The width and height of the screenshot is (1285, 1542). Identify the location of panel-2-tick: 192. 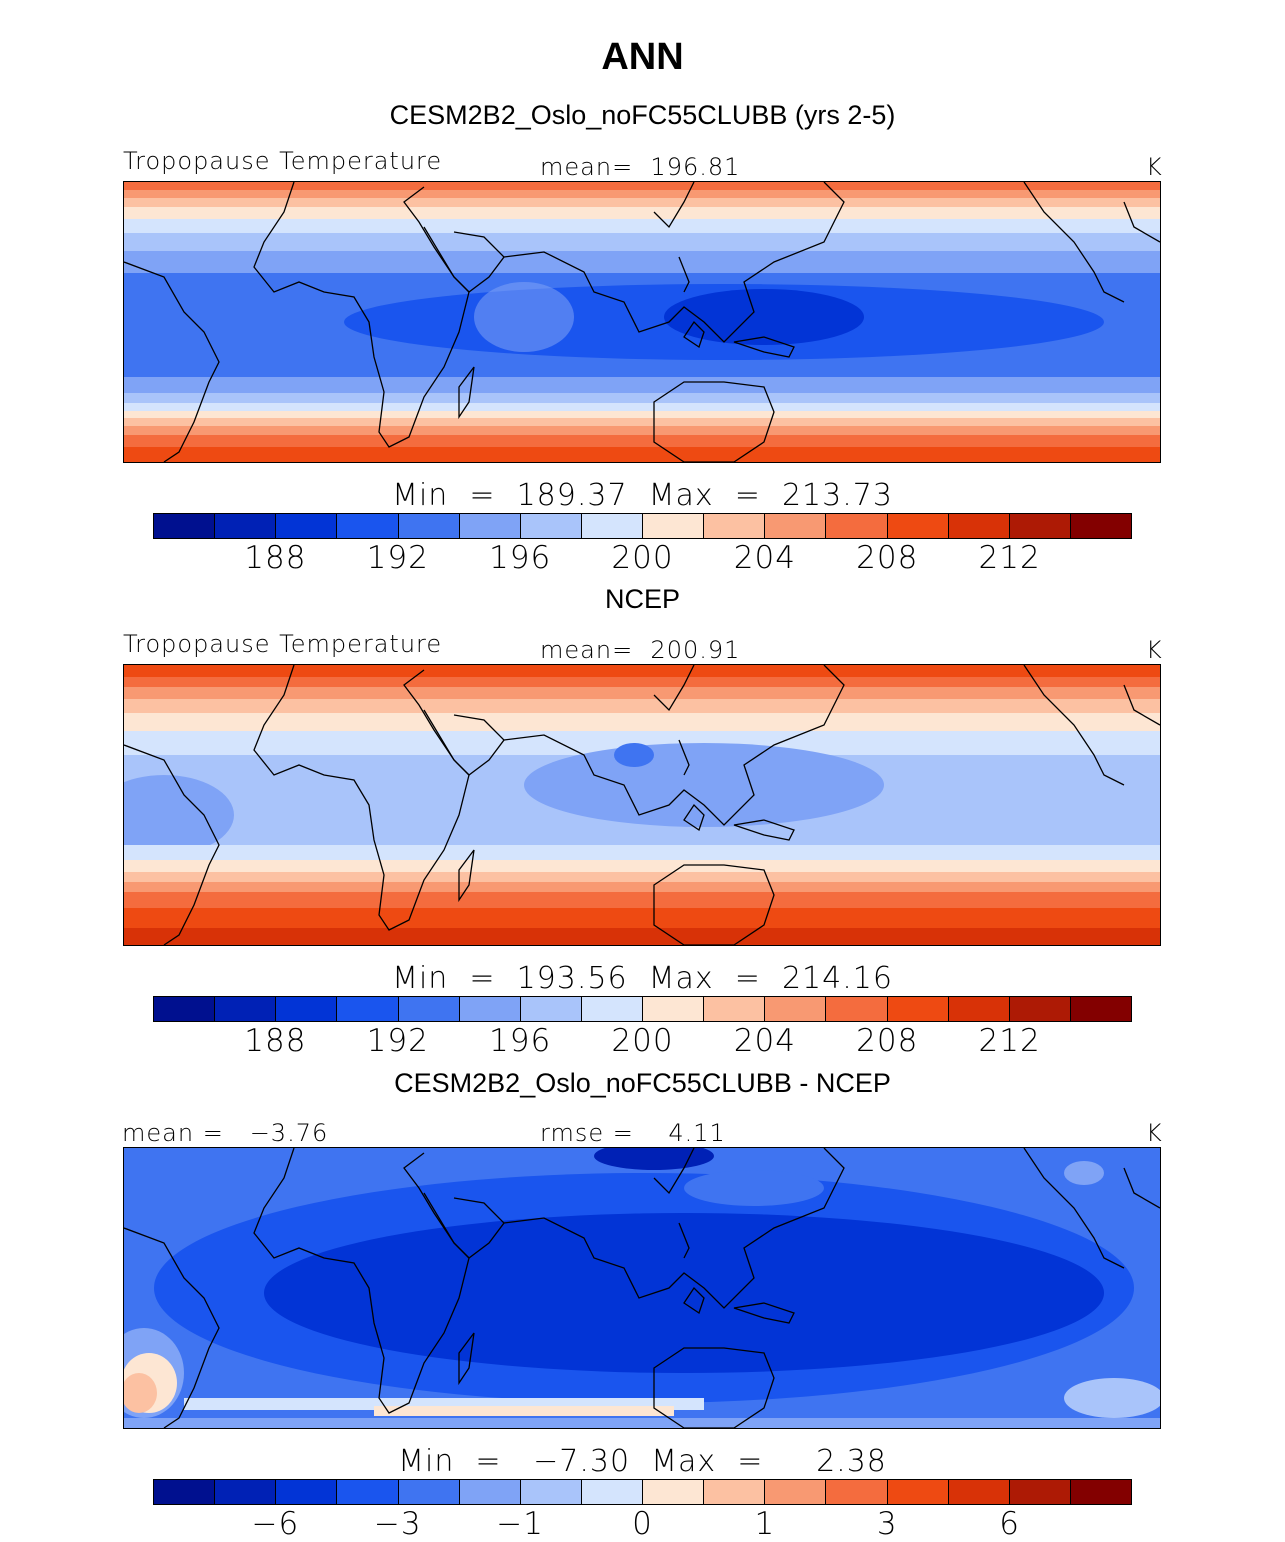
(397, 1041).